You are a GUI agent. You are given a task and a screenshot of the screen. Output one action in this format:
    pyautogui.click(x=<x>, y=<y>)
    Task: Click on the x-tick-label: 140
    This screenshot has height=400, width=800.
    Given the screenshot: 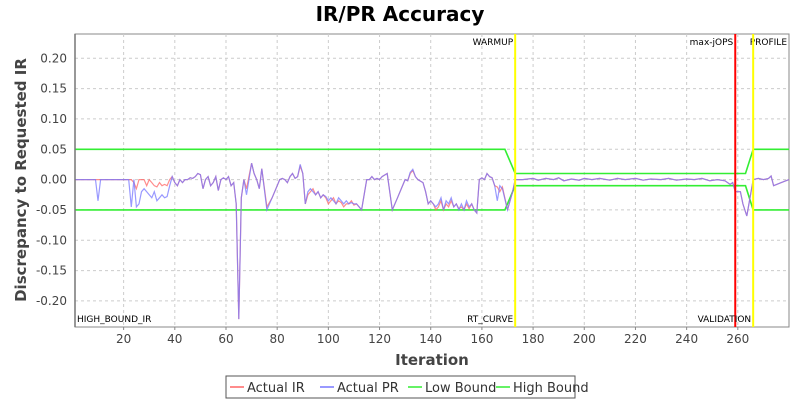 What is the action you would take?
    pyautogui.click(x=430, y=339)
    